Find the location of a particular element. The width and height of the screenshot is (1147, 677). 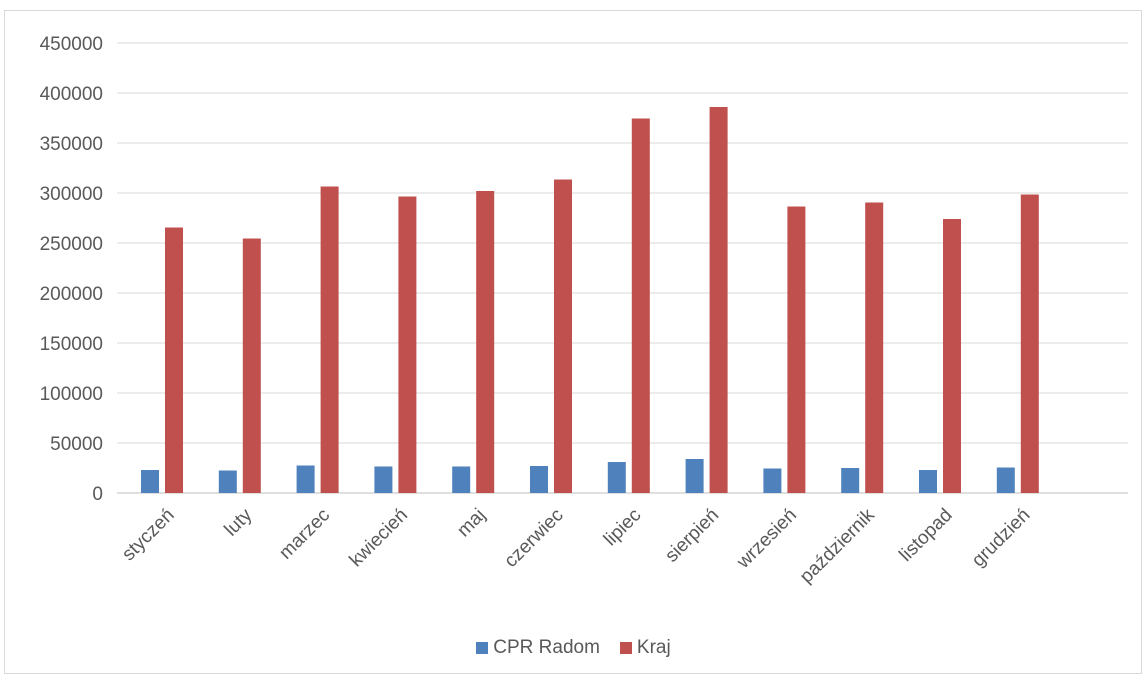

y-tick-label: 0 is located at coordinates (97, 494).